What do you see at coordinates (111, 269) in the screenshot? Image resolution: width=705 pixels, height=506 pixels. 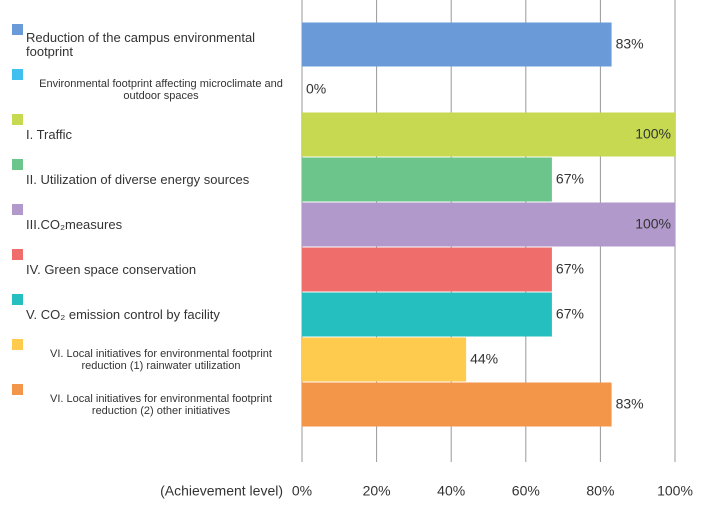 I see `category-text: IV. Green space conservation` at bounding box center [111, 269].